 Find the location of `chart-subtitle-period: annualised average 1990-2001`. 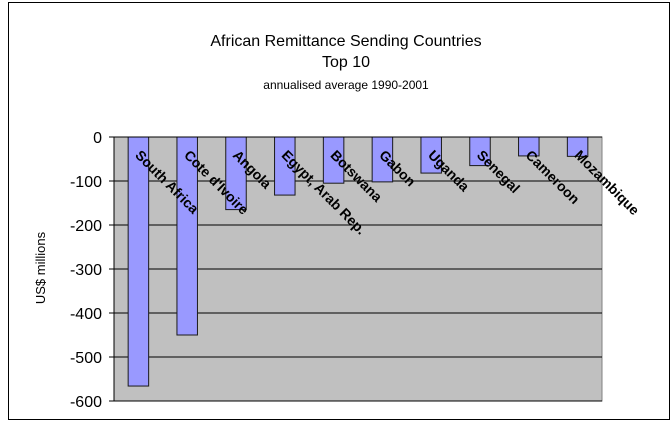

chart-subtitle-period: annualised average 1990-2001 is located at coordinates (346, 85).